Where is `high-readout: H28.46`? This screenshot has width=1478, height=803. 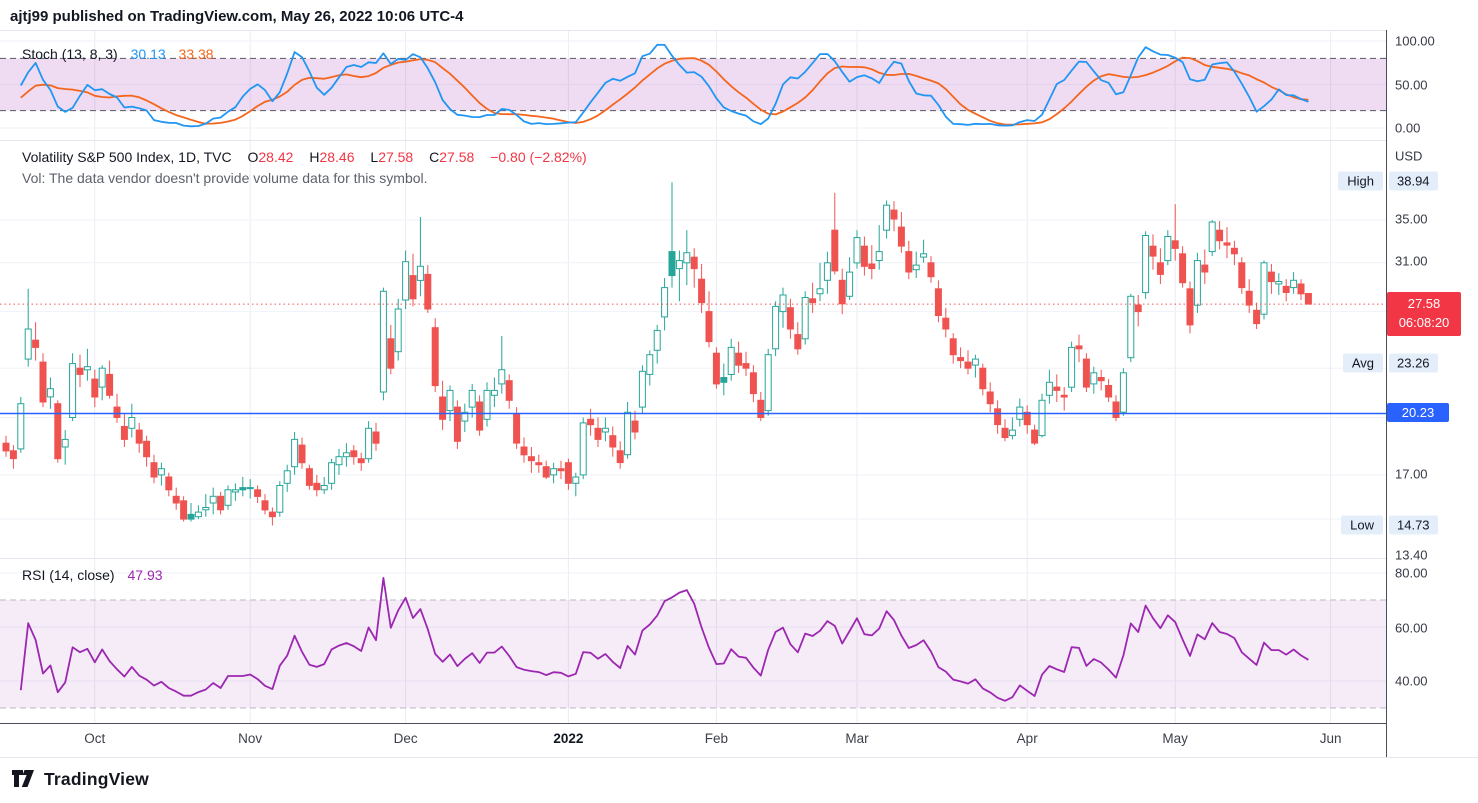 high-readout: H28.46 is located at coordinates (332, 157).